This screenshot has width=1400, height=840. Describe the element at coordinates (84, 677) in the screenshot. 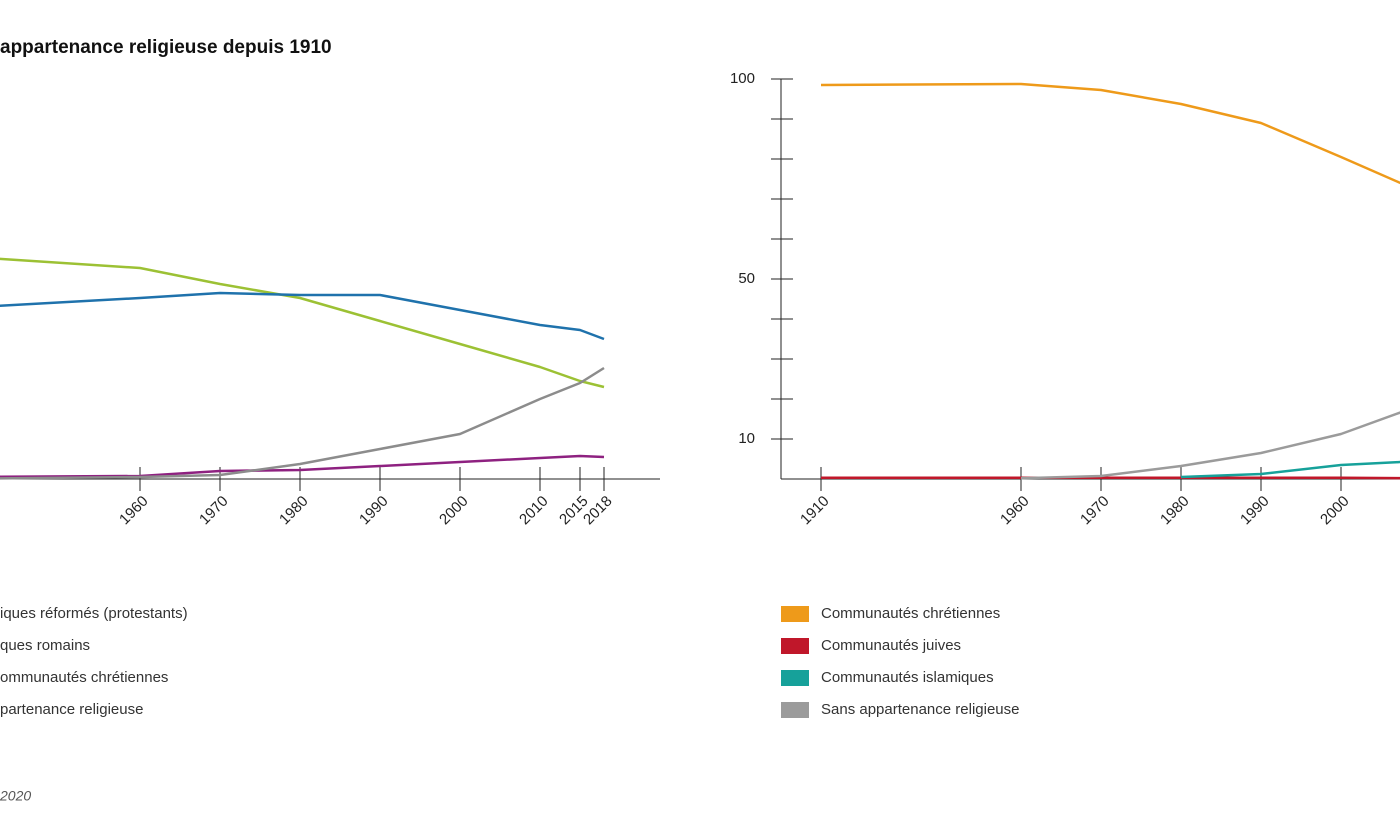

I see `legend-label: ommunautés chrétiennes` at that location.